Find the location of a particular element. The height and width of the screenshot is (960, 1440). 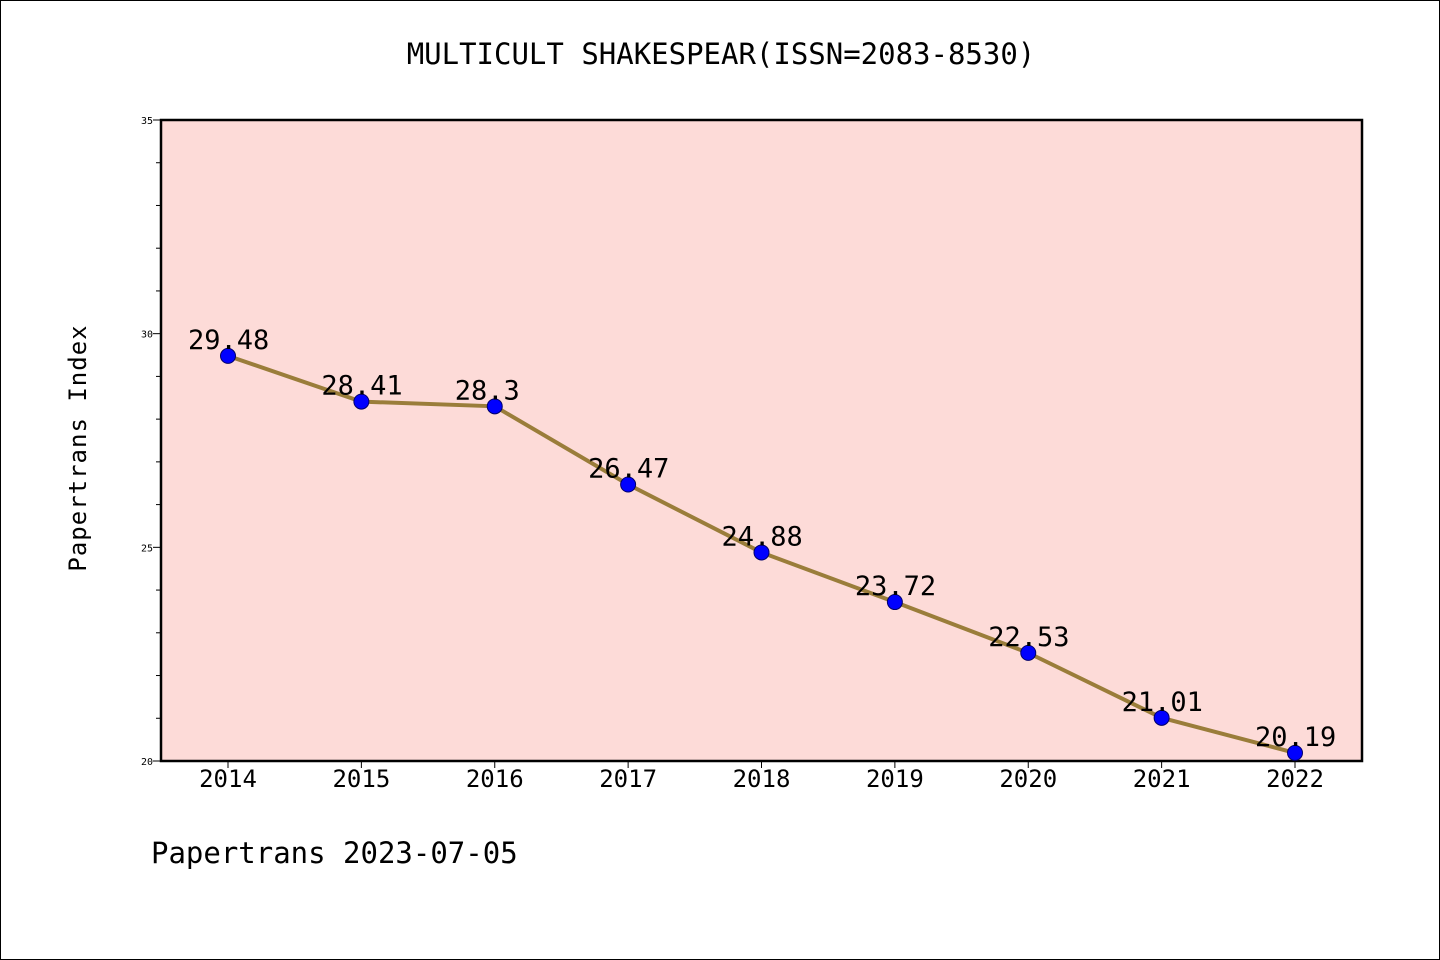

x-tick-label: 2018 is located at coordinates (762, 779).